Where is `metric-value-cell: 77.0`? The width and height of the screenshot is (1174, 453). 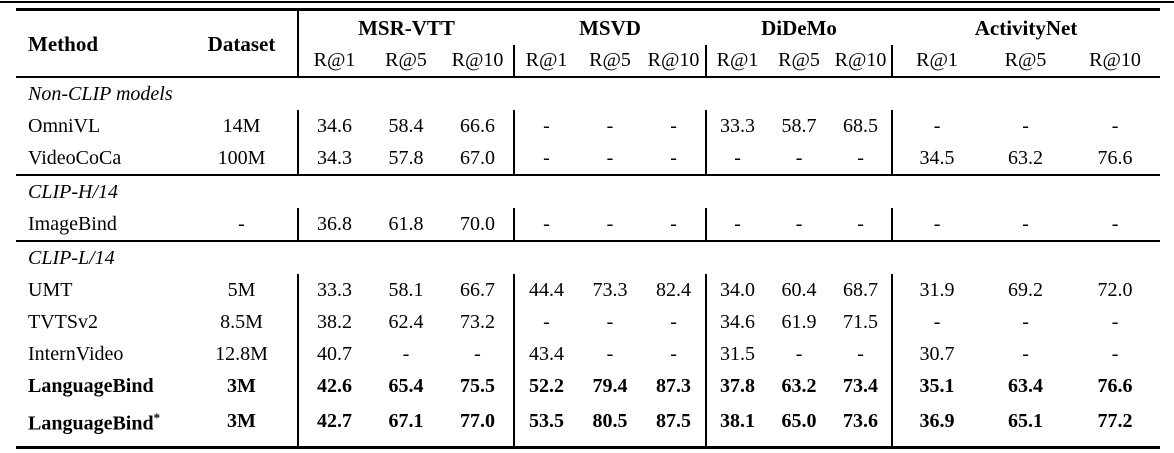
metric-value-cell: 77.0 is located at coordinates (477, 420).